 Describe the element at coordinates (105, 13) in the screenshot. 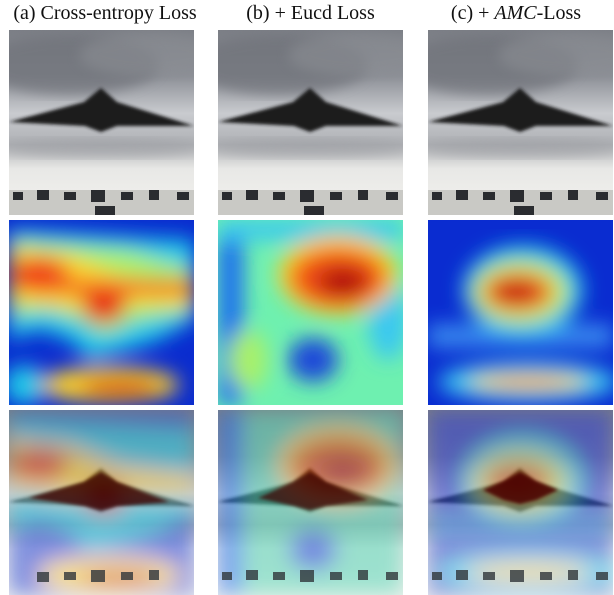

I see `column-title-cross-entropy: (a) Cross-entropy Loss` at that location.